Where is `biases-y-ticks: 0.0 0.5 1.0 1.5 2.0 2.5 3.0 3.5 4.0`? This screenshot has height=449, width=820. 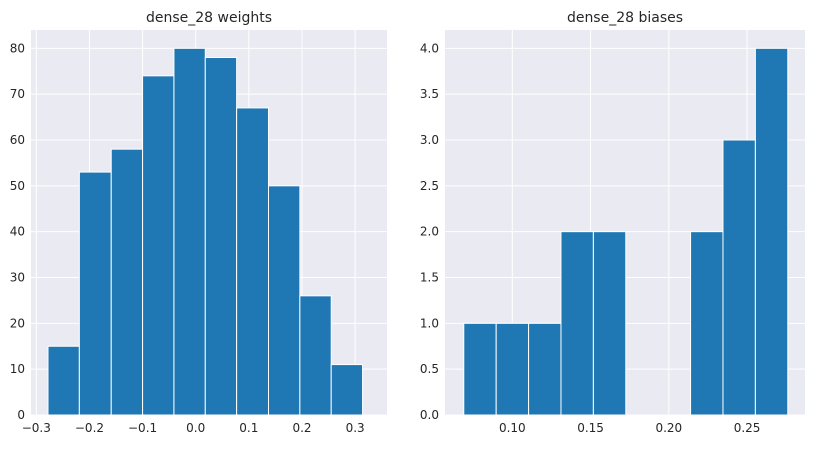 biases-y-ticks: 0.0 0.5 1.0 1.5 2.0 2.5 3.0 3.5 4.0 is located at coordinates (429, 231).